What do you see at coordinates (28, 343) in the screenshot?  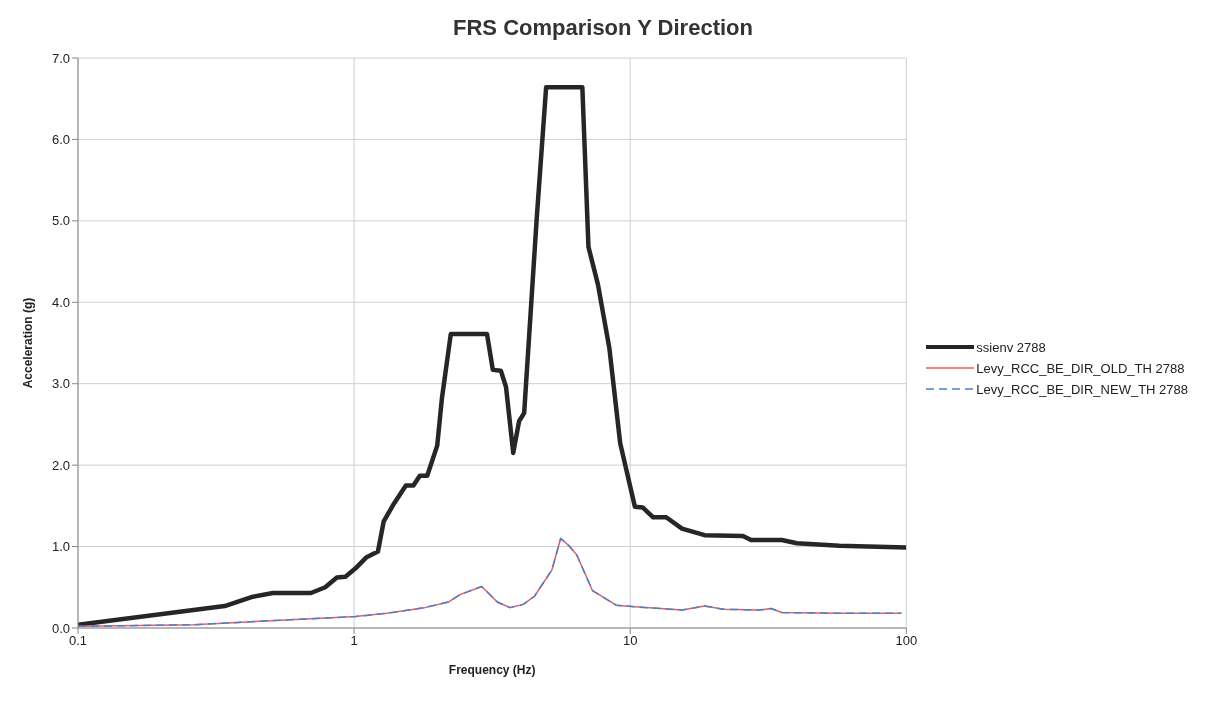 I see `y-axis-title: Acceleration (g)` at bounding box center [28, 343].